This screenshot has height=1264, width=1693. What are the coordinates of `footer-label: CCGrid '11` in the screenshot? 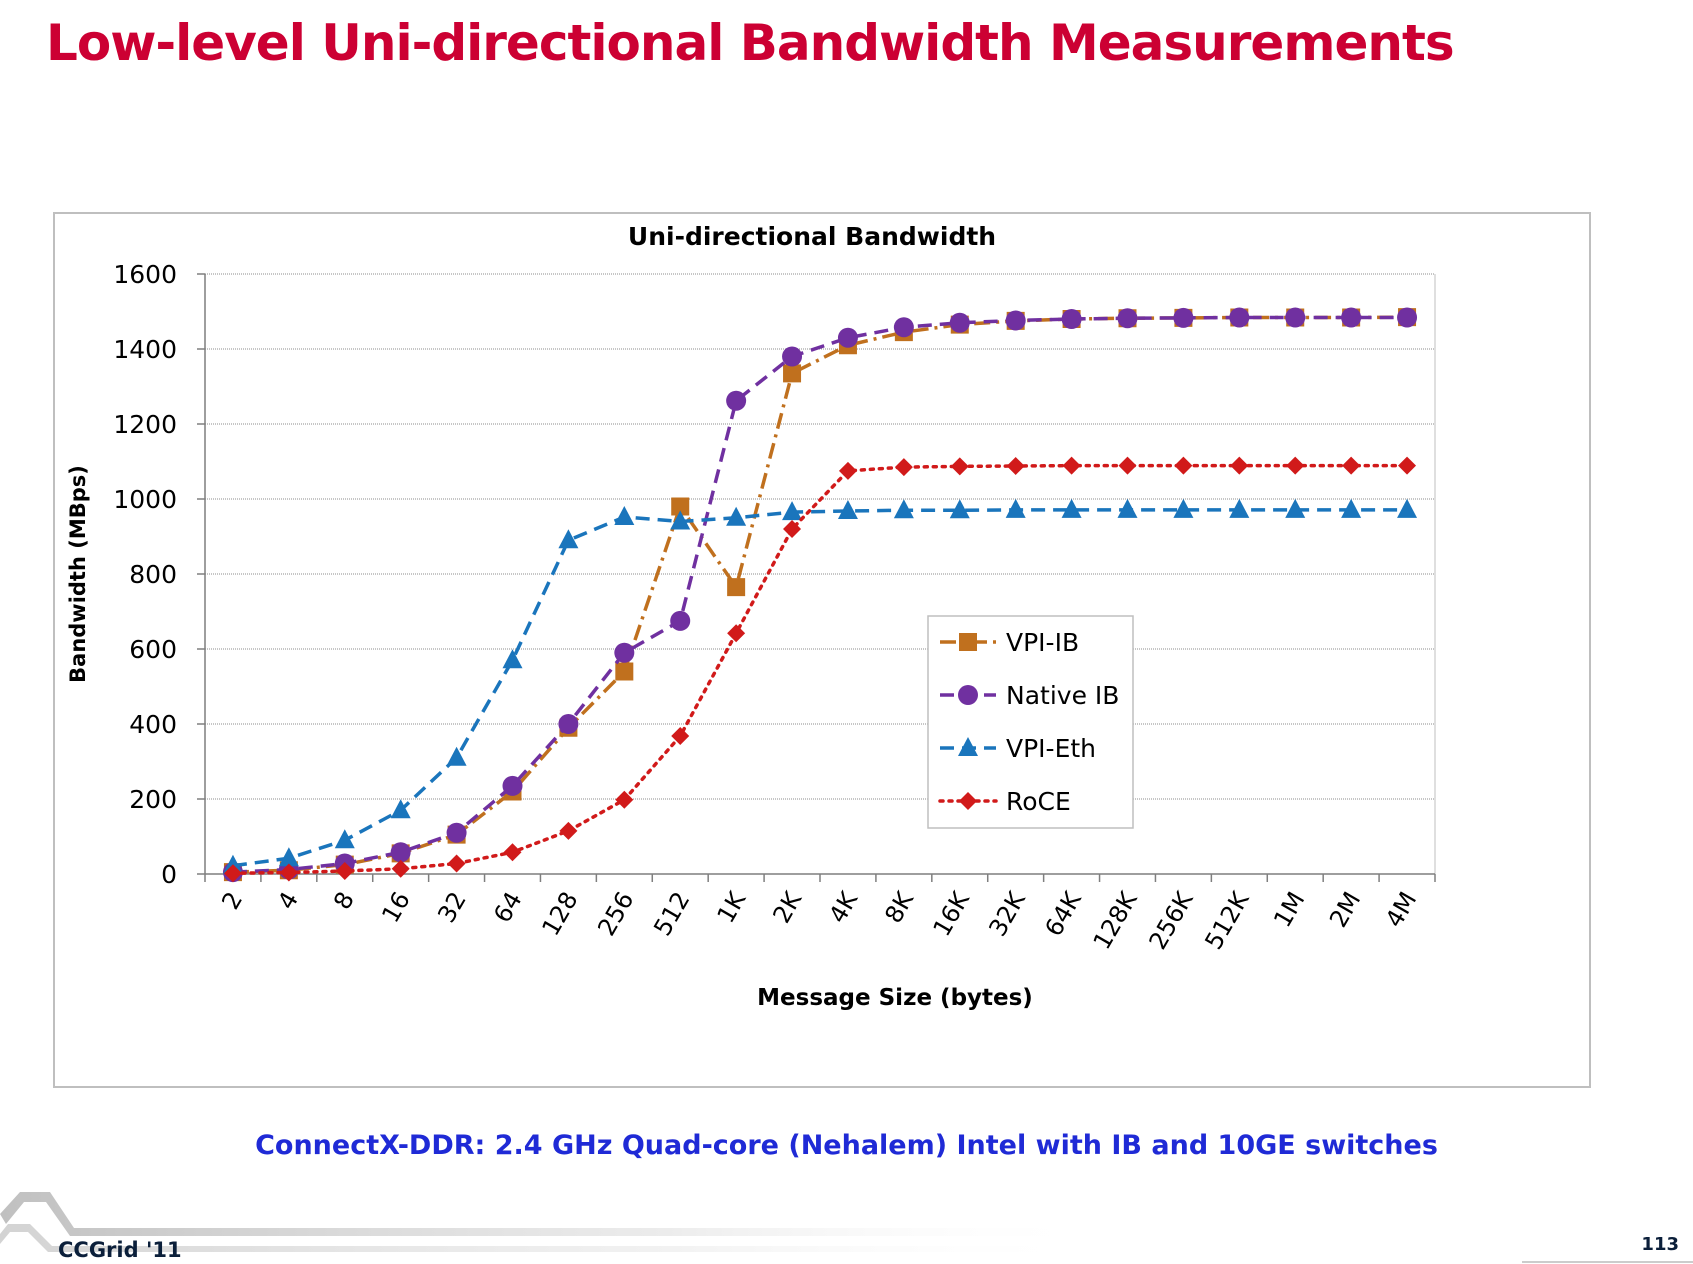 It's located at (120, 1250).